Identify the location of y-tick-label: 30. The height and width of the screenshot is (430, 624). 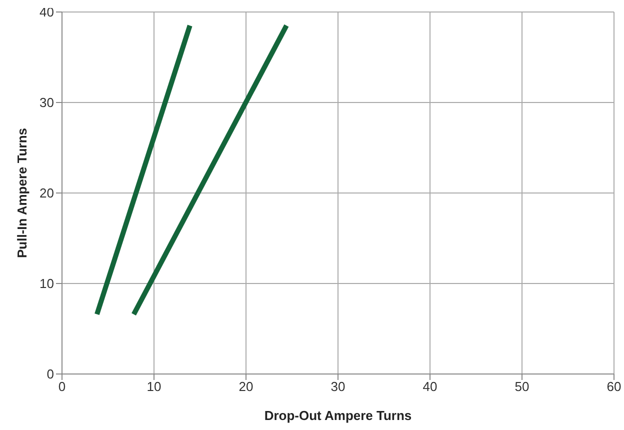
(47, 102).